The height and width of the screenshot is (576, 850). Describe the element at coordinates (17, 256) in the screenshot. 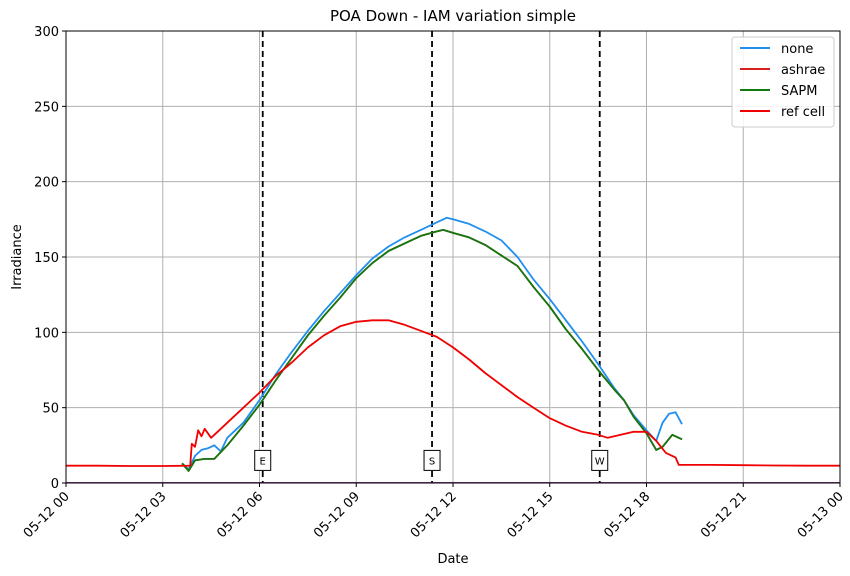

I see `y-axis-title: Irradiance` at that location.